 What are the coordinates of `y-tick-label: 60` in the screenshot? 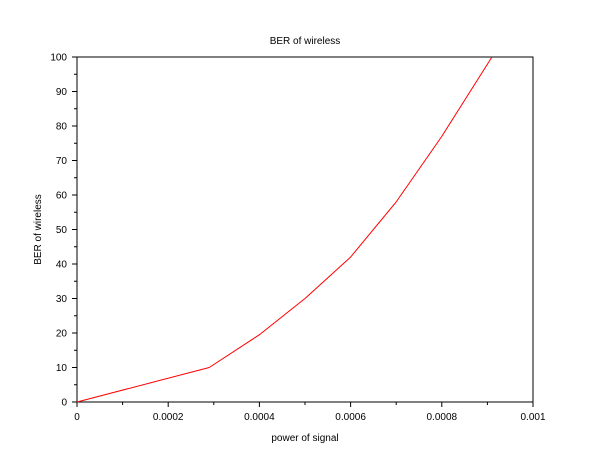 It's located at (62, 196).